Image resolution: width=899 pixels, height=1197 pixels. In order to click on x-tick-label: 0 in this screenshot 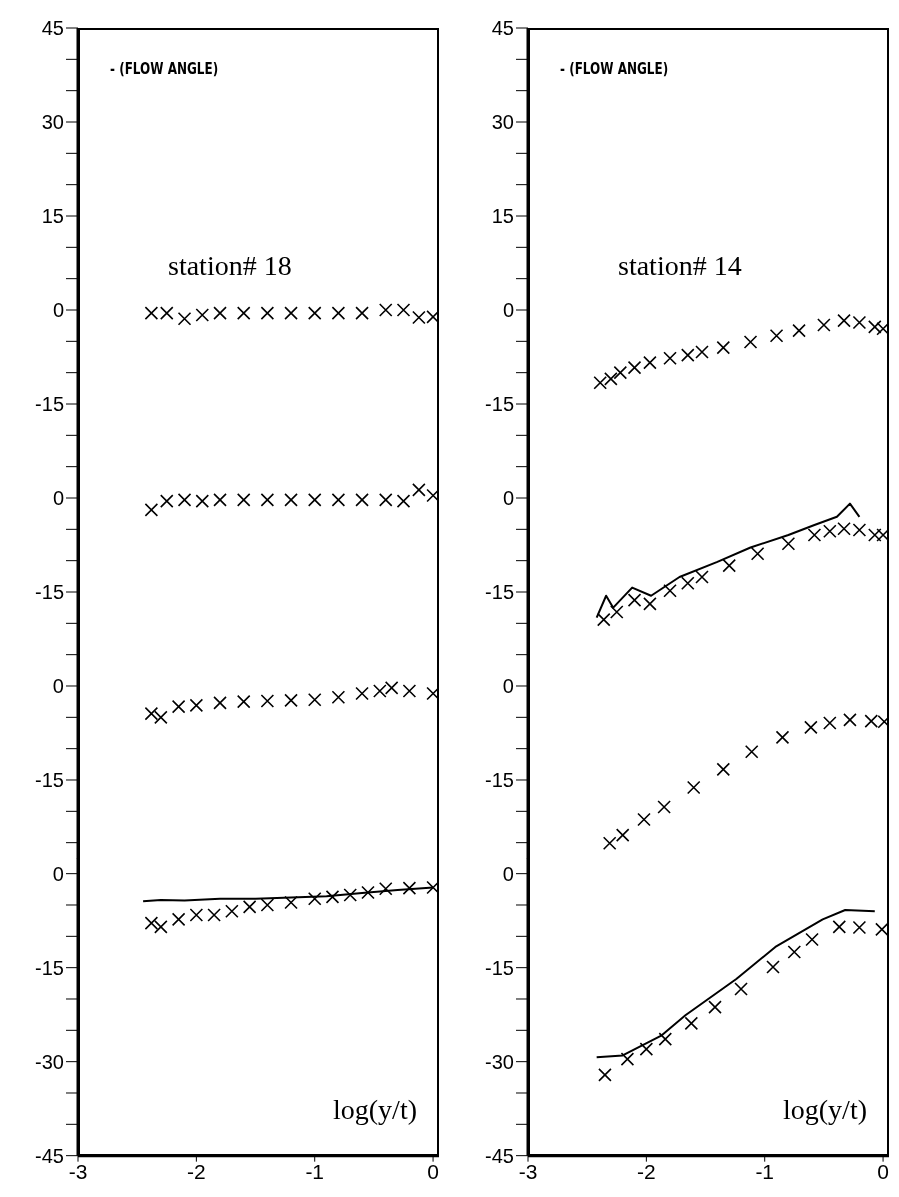, I will do `click(433, 1171)`.